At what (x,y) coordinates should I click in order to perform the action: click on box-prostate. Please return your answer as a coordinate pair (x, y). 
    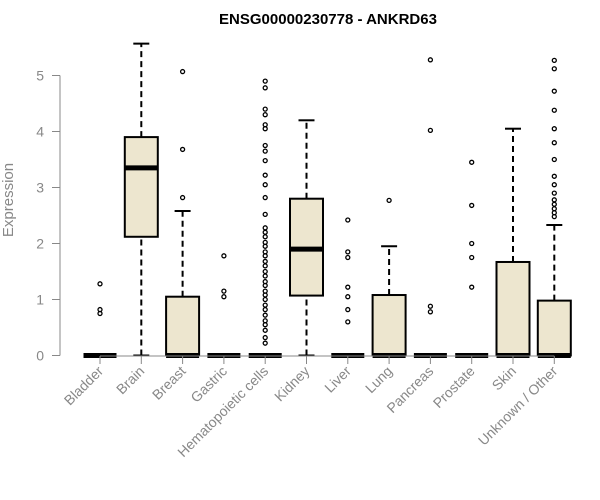
    Looking at the image, I should click on (472, 258).